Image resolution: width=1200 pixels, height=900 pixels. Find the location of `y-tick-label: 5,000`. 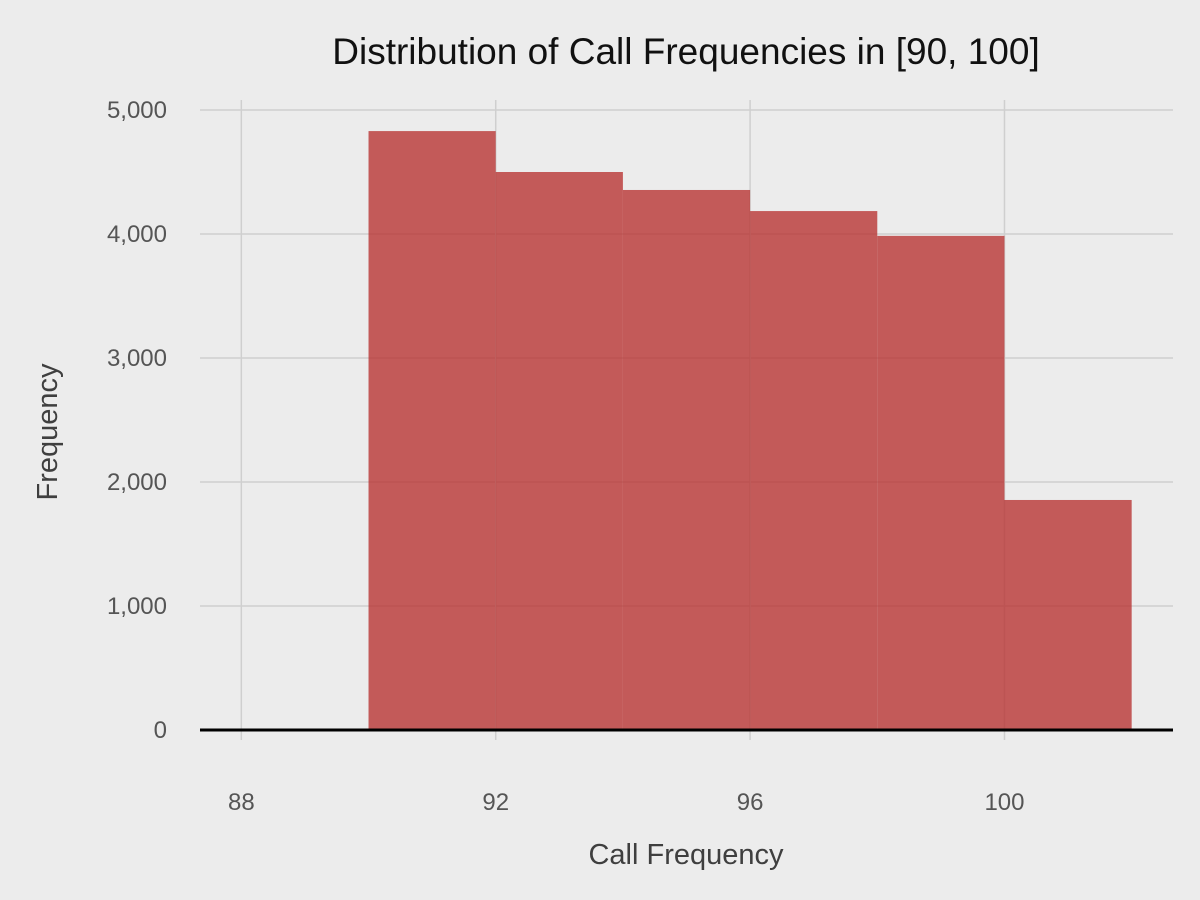

y-tick-label: 5,000 is located at coordinates (137, 110).